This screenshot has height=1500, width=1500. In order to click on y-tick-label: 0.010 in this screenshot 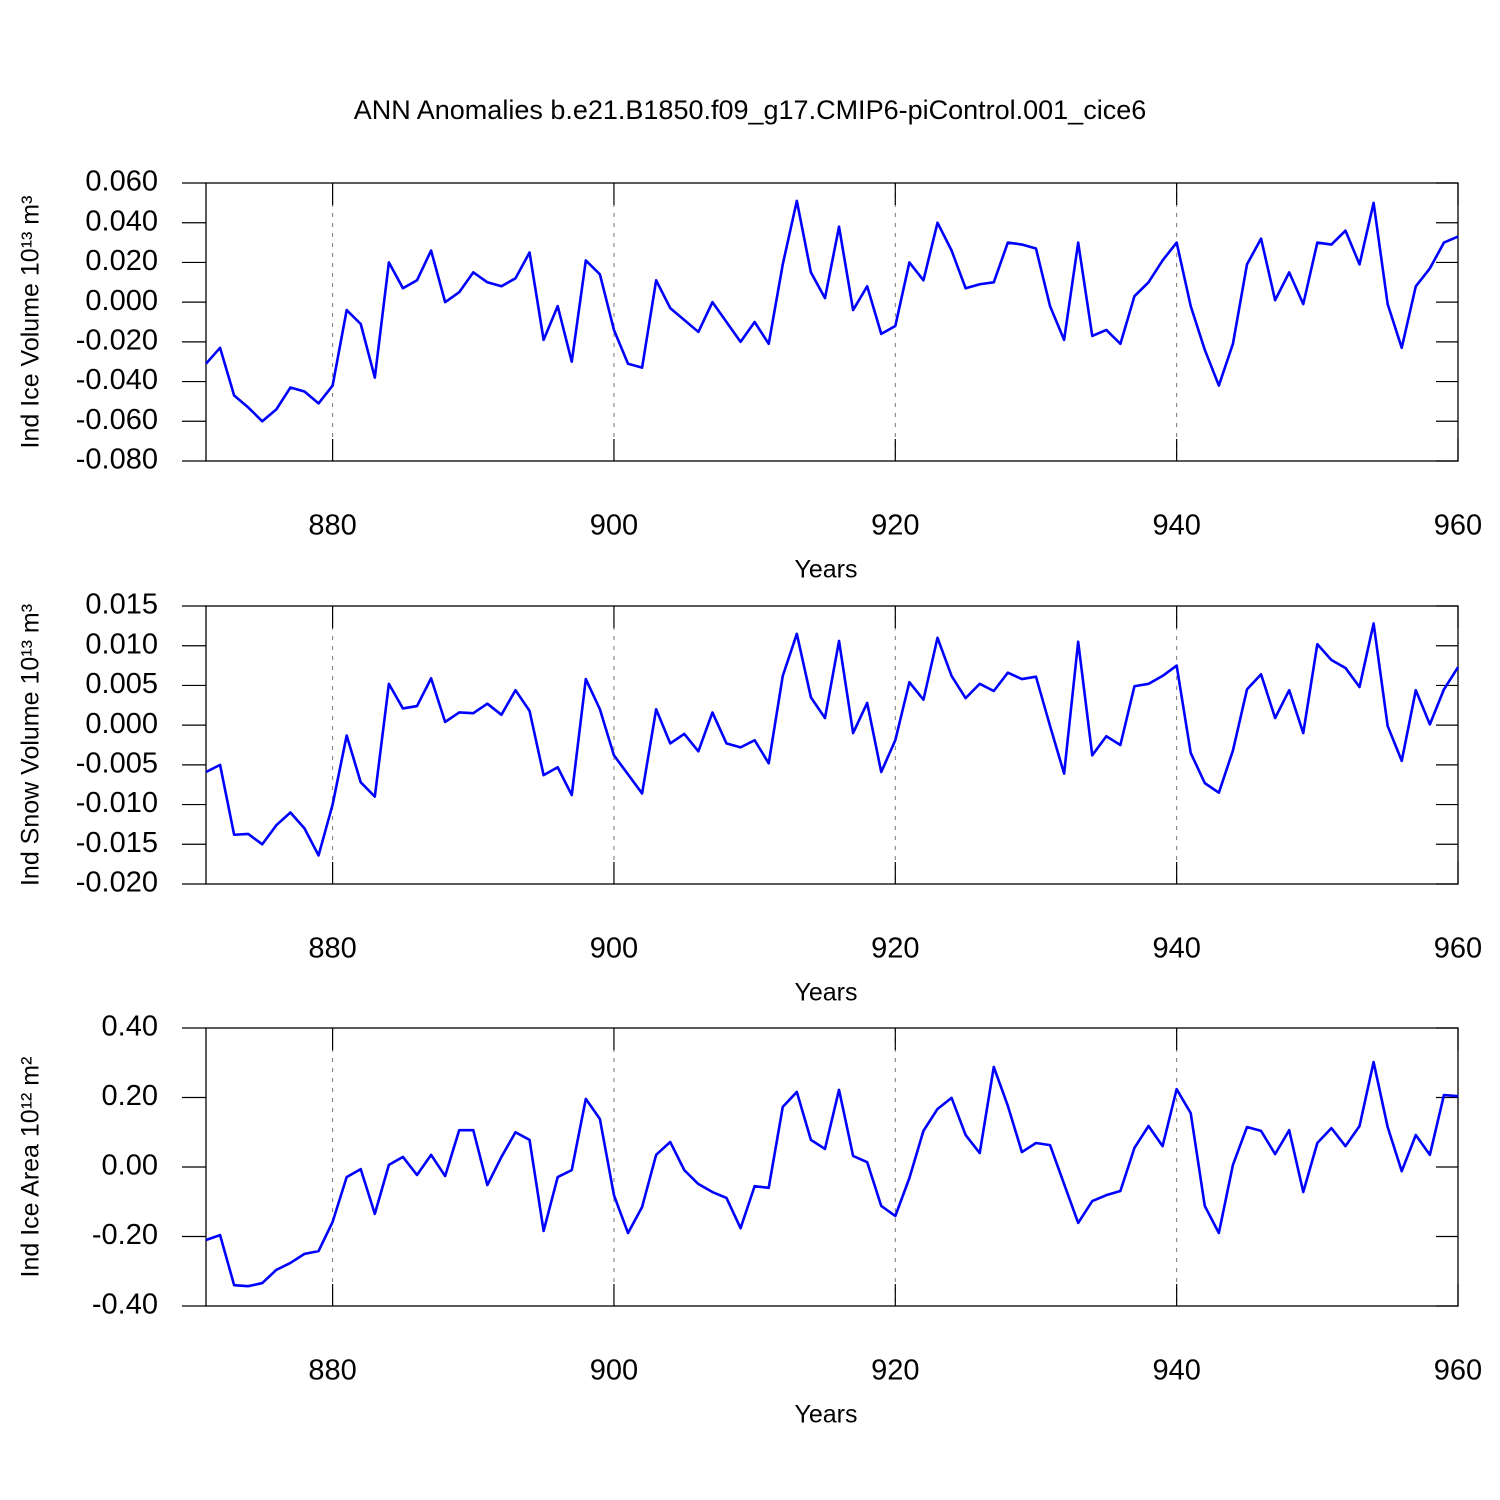, I will do `click(121, 644)`.